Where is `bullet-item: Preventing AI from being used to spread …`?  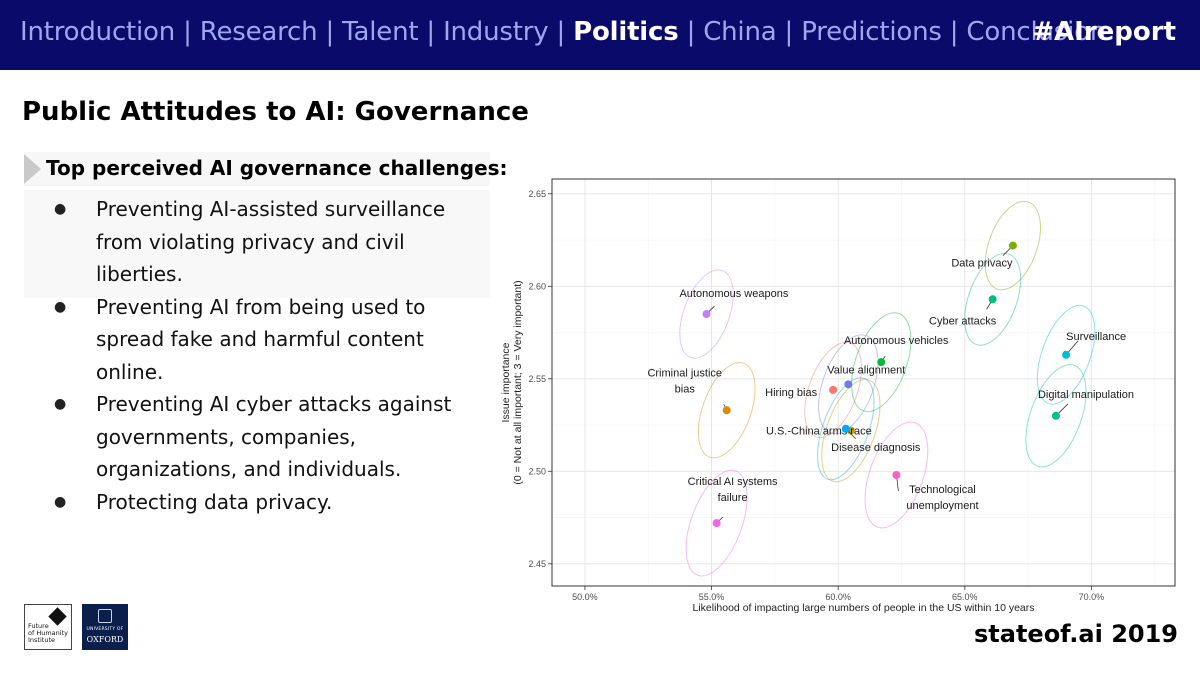
bullet-item: Preventing AI from being used to spread … is located at coordinates (262, 340).